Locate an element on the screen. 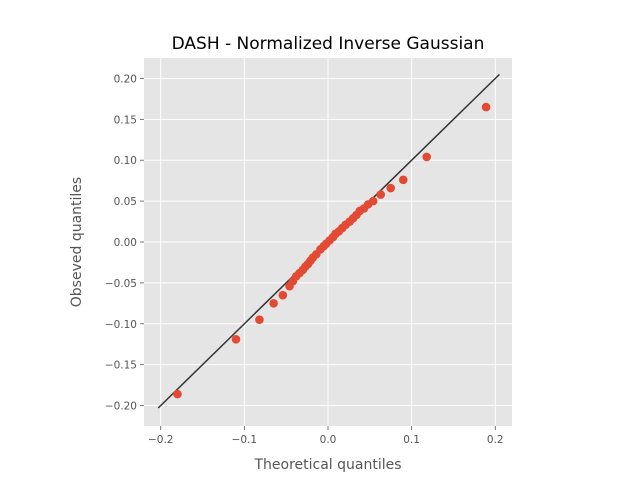 Image resolution: width=640 pixels, height=480 pixels. y-tick-label: 0.00 is located at coordinates (125, 243).